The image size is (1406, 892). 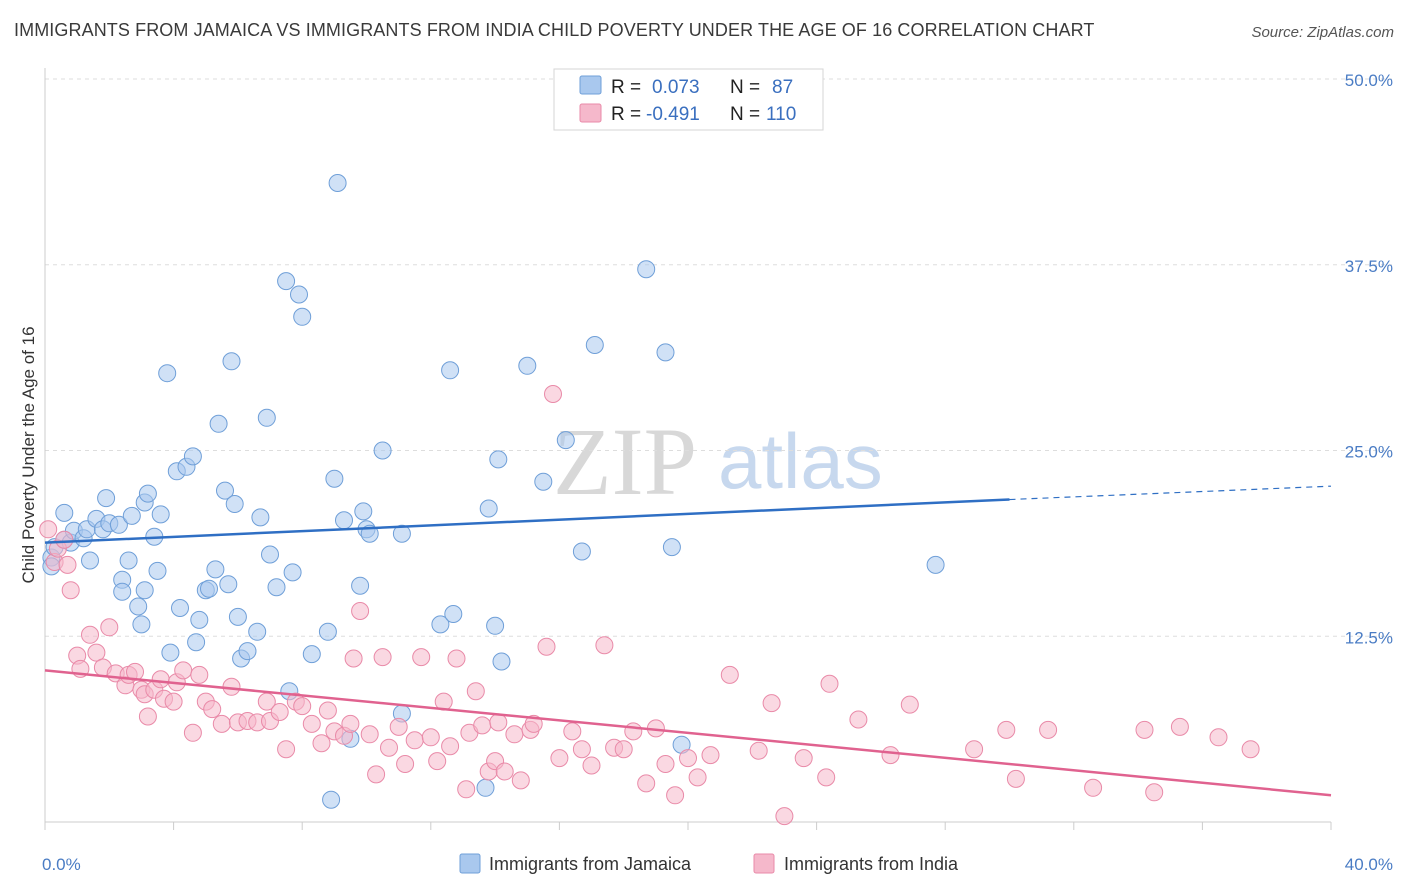 What do you see at coordinates (626, 87) in the screenshot?
I see `stats-r-label-jamaica: R =` at bounding box center [626, 87].